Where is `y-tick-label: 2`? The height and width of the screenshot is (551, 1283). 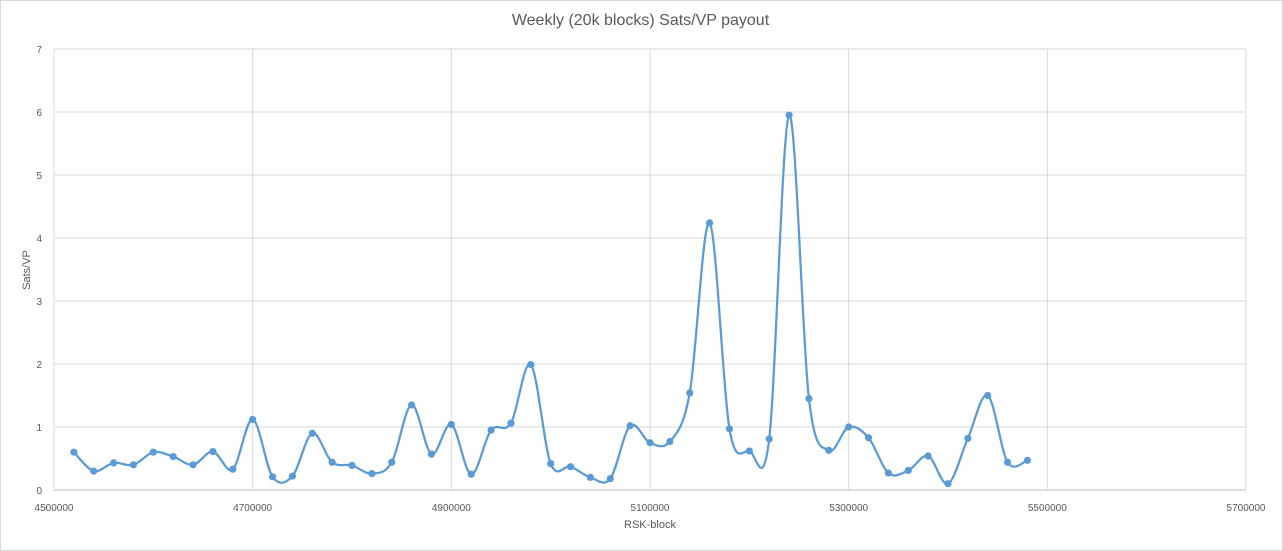
y-tick-label: 2 is located at coordinates (39, 365).